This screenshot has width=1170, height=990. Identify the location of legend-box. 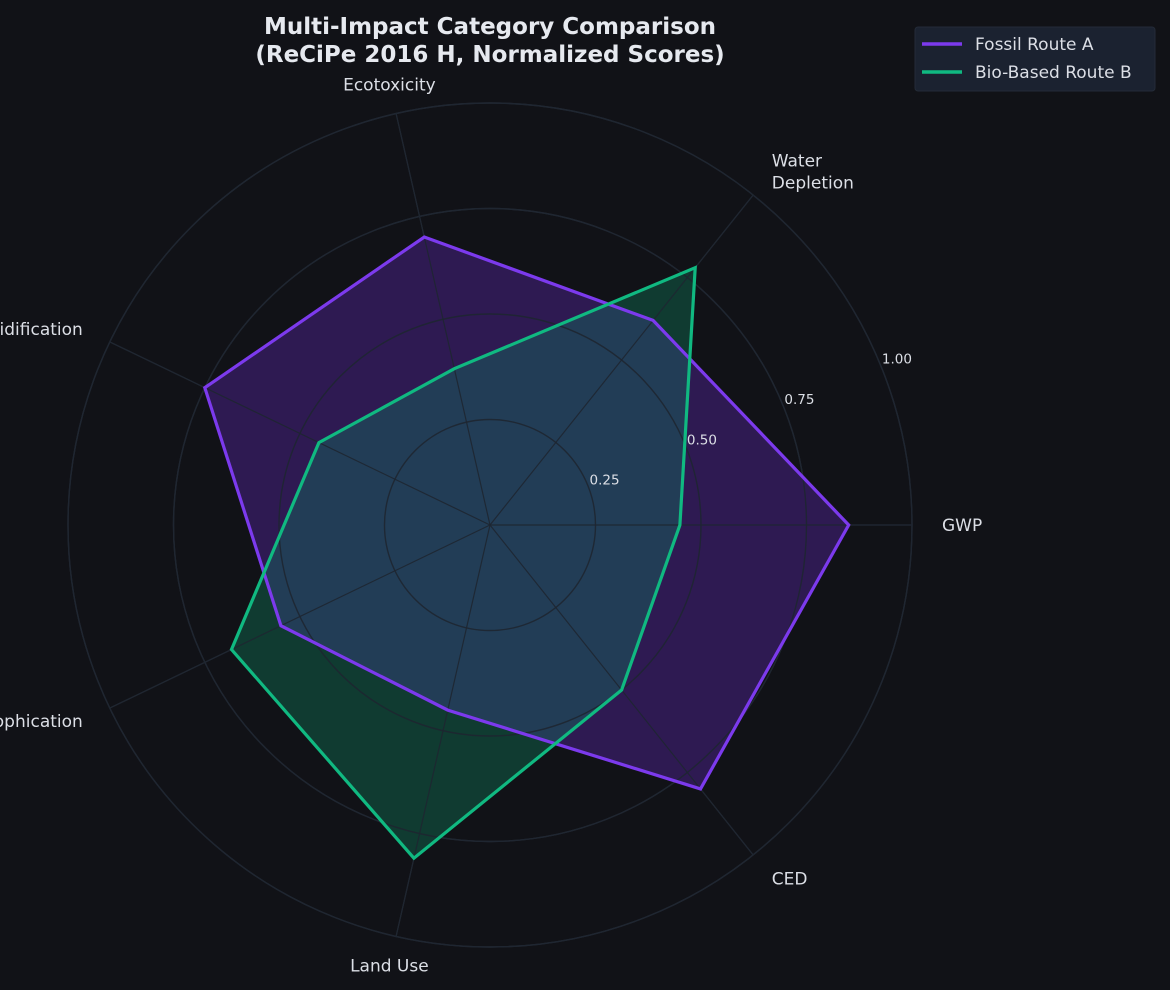
(1035, 59).